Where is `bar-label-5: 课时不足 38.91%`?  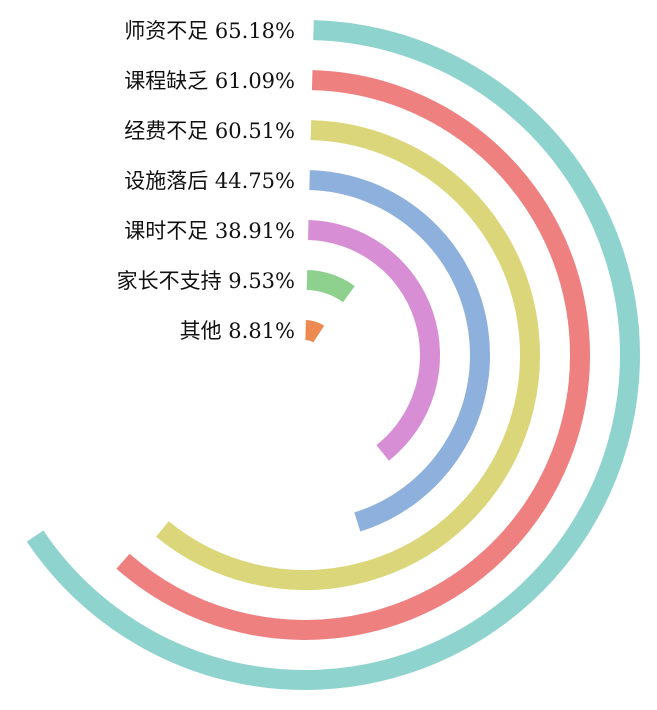
bar-label-5: 课时不足 38.91% is located at coordinates (209, 231).